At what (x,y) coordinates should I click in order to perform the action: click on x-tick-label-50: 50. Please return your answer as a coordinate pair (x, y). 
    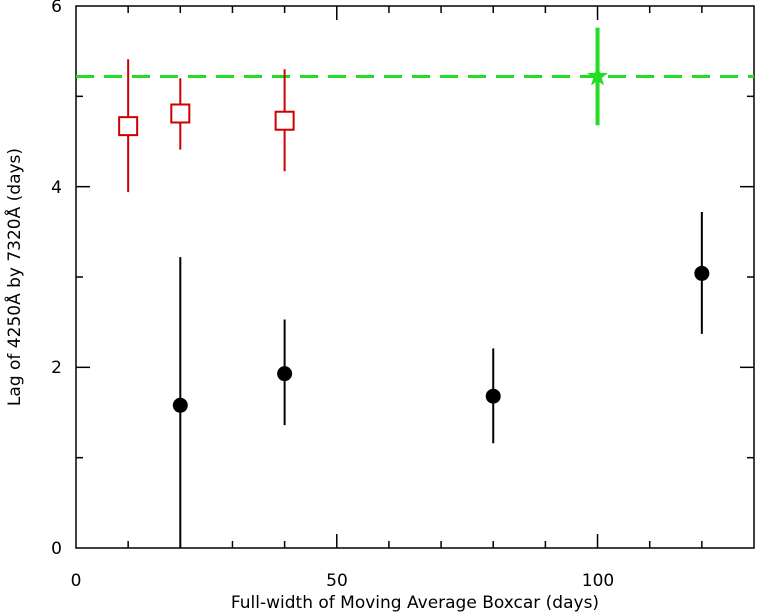
    Looking at the image, I should click on (337, 581).